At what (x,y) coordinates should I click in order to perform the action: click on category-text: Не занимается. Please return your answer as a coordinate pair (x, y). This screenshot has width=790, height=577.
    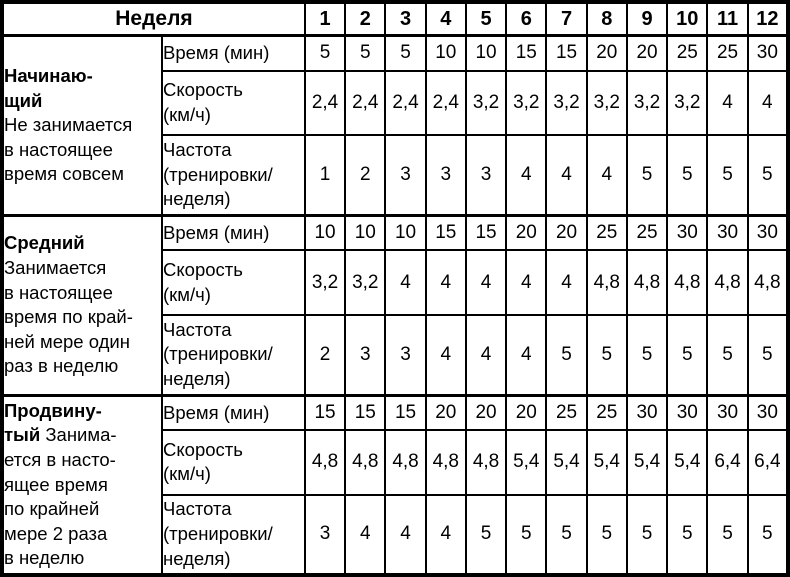
    Looking at the image, I should click on (68, 125).